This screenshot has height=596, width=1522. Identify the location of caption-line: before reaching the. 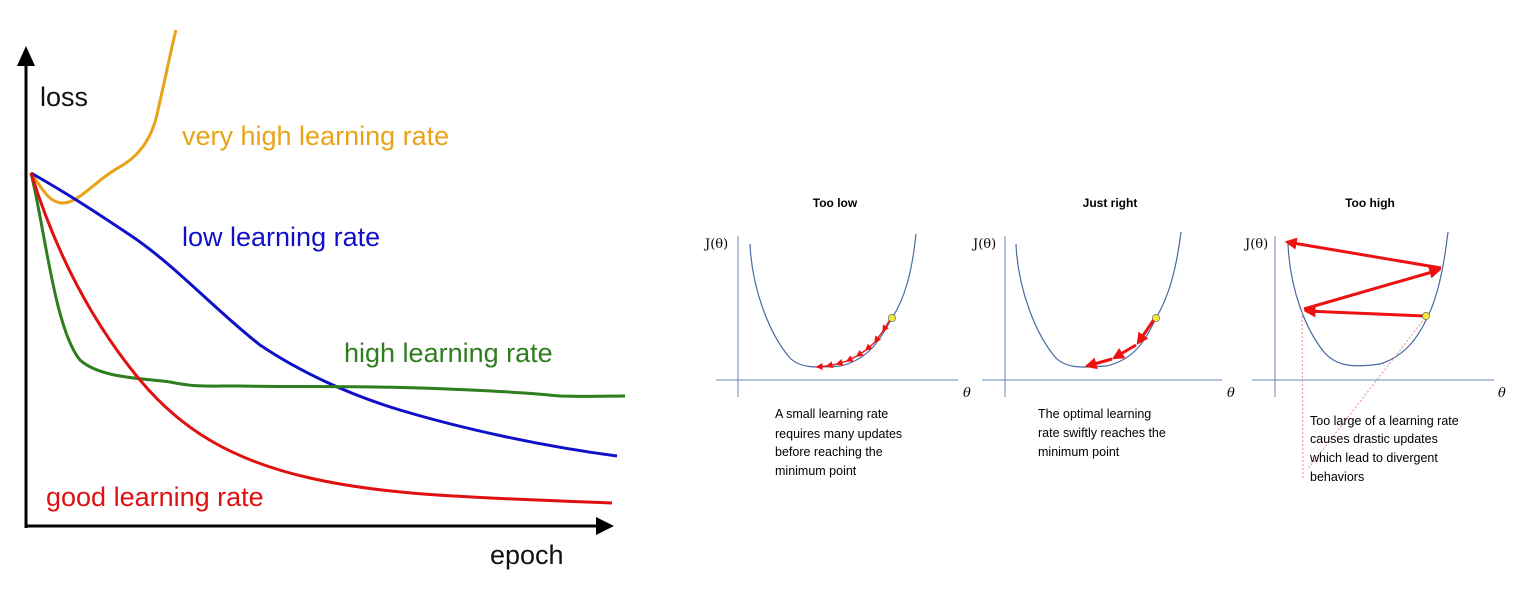
(829, 452).